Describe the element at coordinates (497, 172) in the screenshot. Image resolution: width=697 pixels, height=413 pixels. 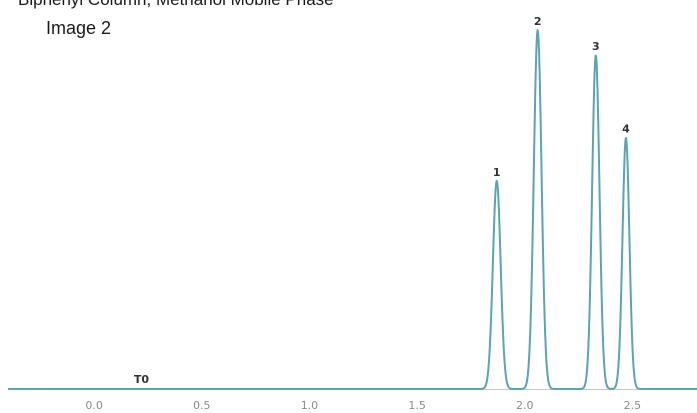
I see `peak-label: 1` at that location.